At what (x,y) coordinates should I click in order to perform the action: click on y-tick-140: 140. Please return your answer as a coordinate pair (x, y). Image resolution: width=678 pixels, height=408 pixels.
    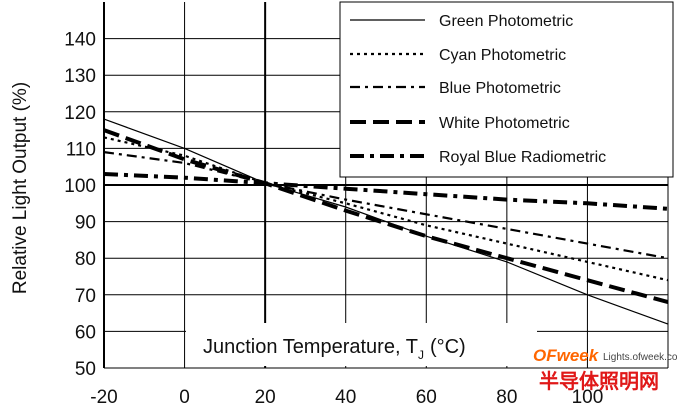
    Looking at the image, I should click on (80, 40).